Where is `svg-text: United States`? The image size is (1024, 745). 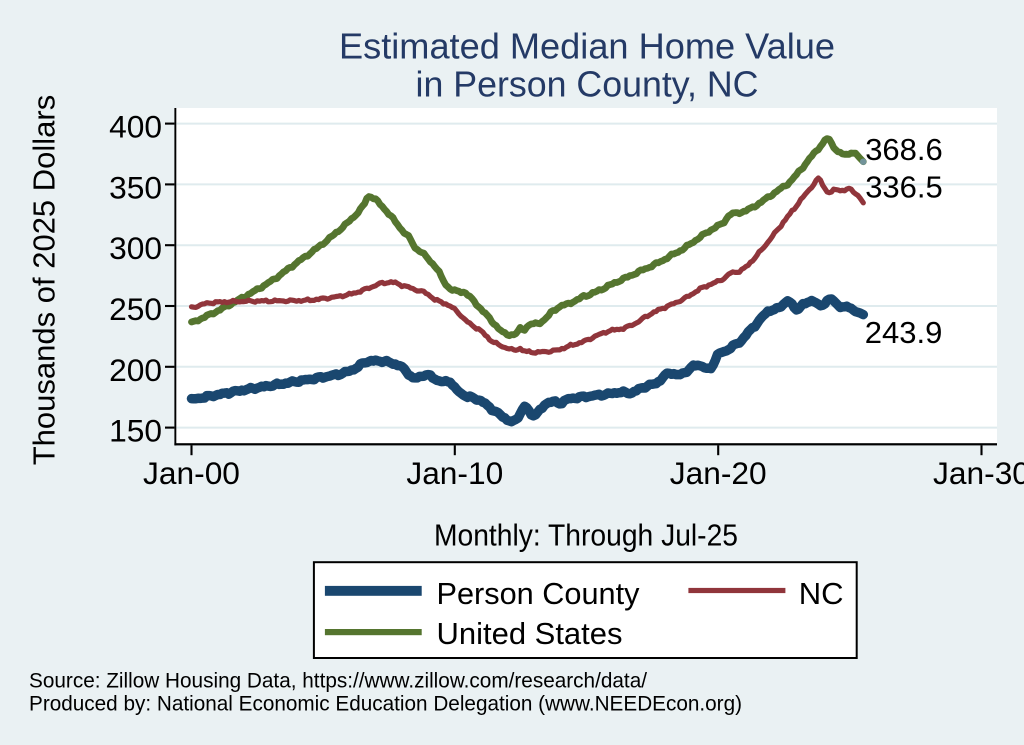
svg-text: United States is located at coordinates (530, 633).